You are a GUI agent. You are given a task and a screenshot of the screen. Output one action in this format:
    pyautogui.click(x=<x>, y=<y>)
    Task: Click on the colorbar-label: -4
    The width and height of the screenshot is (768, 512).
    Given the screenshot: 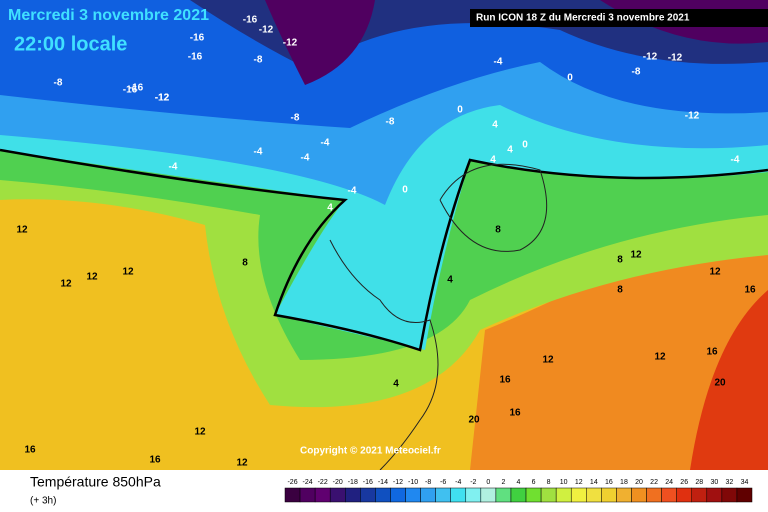 What is the action you would take?
    pyautogui.click(x=458, y=482)
    